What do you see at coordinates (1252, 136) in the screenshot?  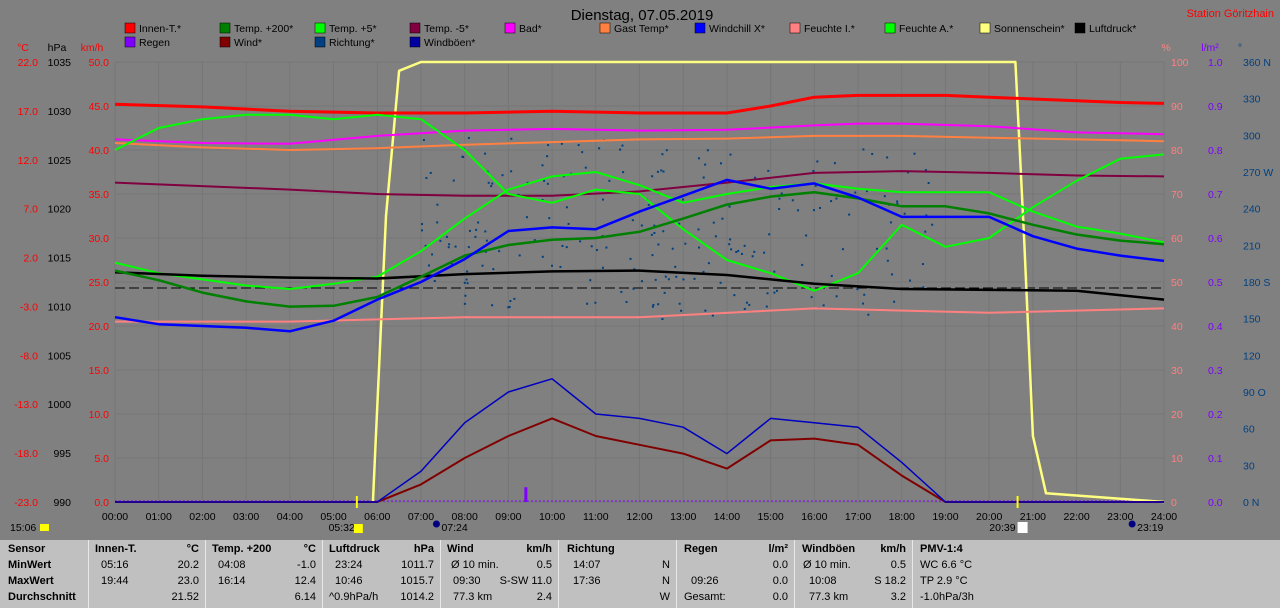 I see `y-tick-label: 300` at bounding box center [1252, 136].